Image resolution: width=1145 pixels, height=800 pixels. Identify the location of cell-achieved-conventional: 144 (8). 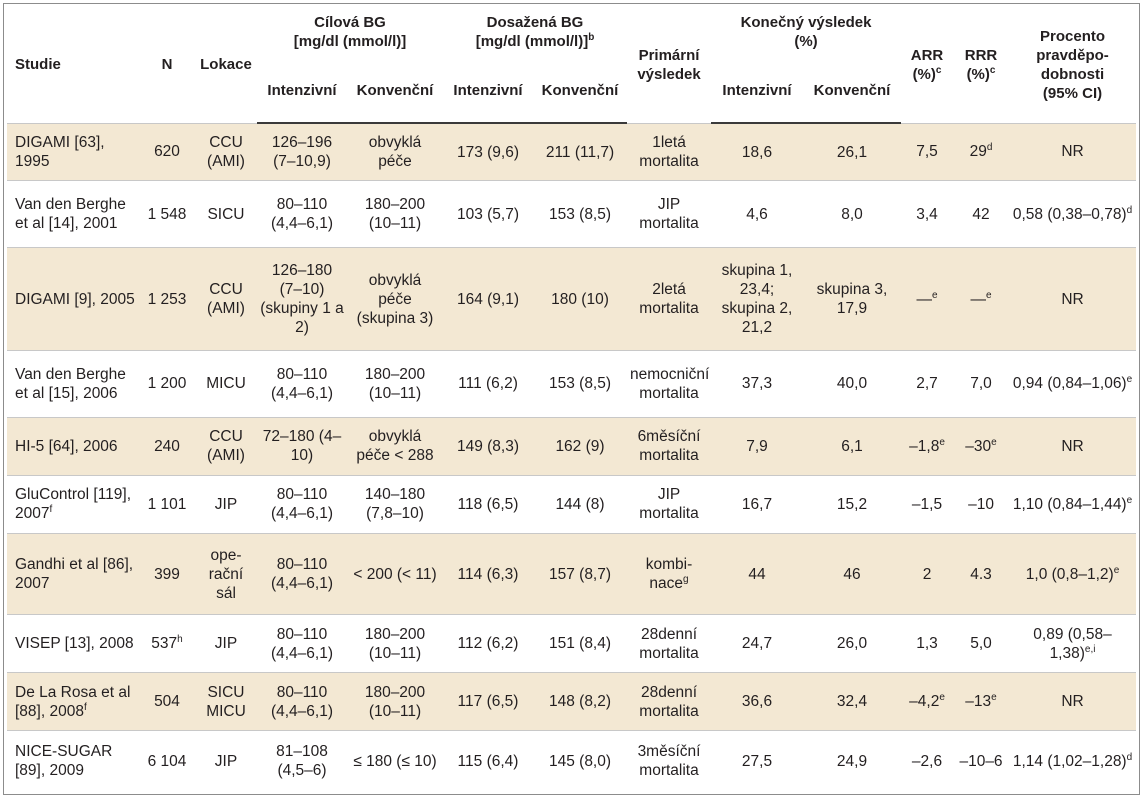
(580, 504).